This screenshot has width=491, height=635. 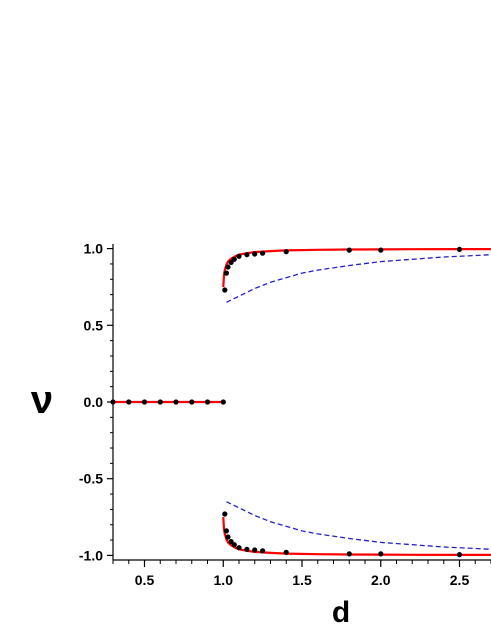 I want to click on y-tick-label: 0.5, so click(x=94, y=325).